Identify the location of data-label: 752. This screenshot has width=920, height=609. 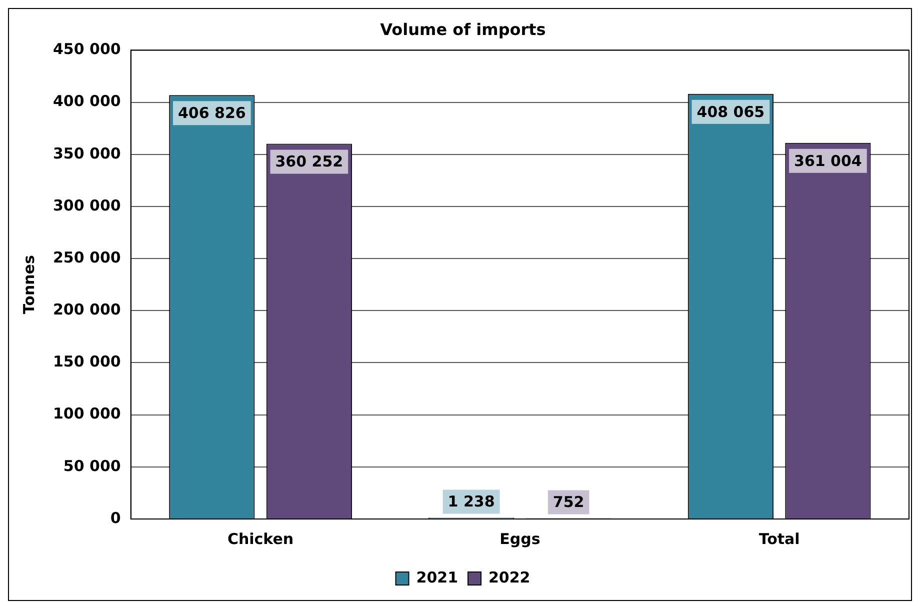
(568, 502).